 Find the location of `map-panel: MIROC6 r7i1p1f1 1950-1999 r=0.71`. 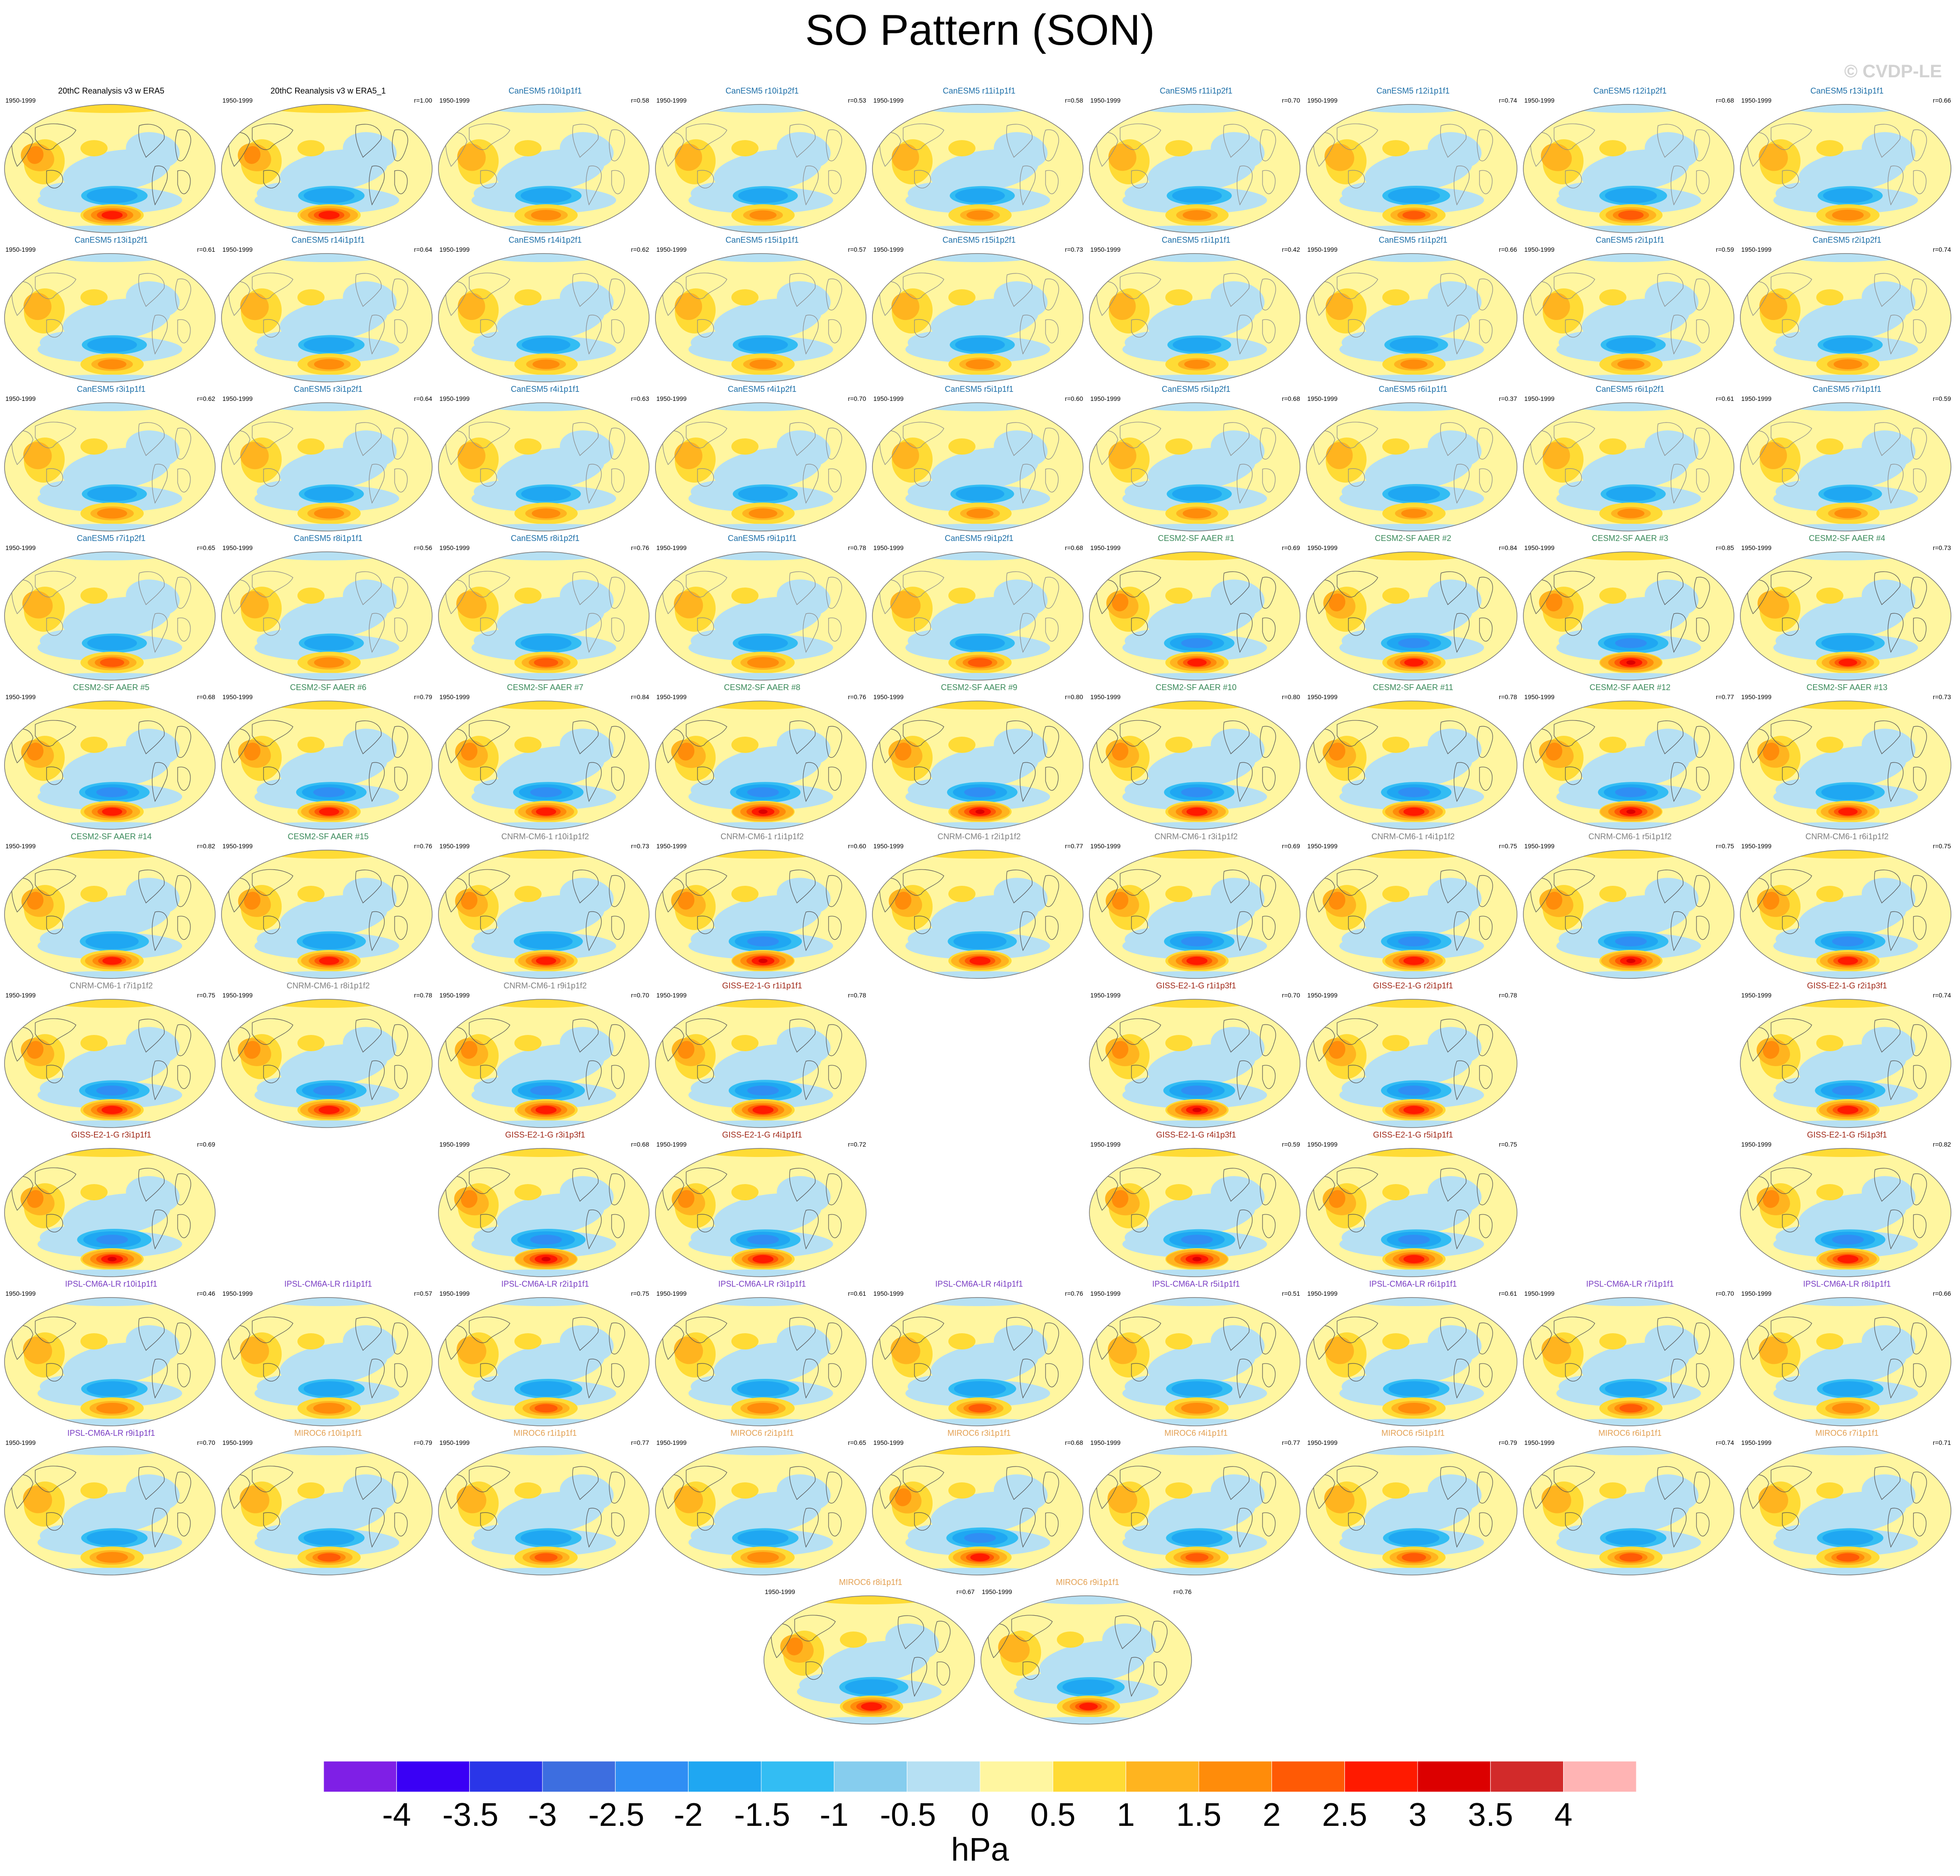

map-panel: MIROC6 r7i1p1f1 1950-1999 r=0.71 is located at coordinates (1847, 1502).